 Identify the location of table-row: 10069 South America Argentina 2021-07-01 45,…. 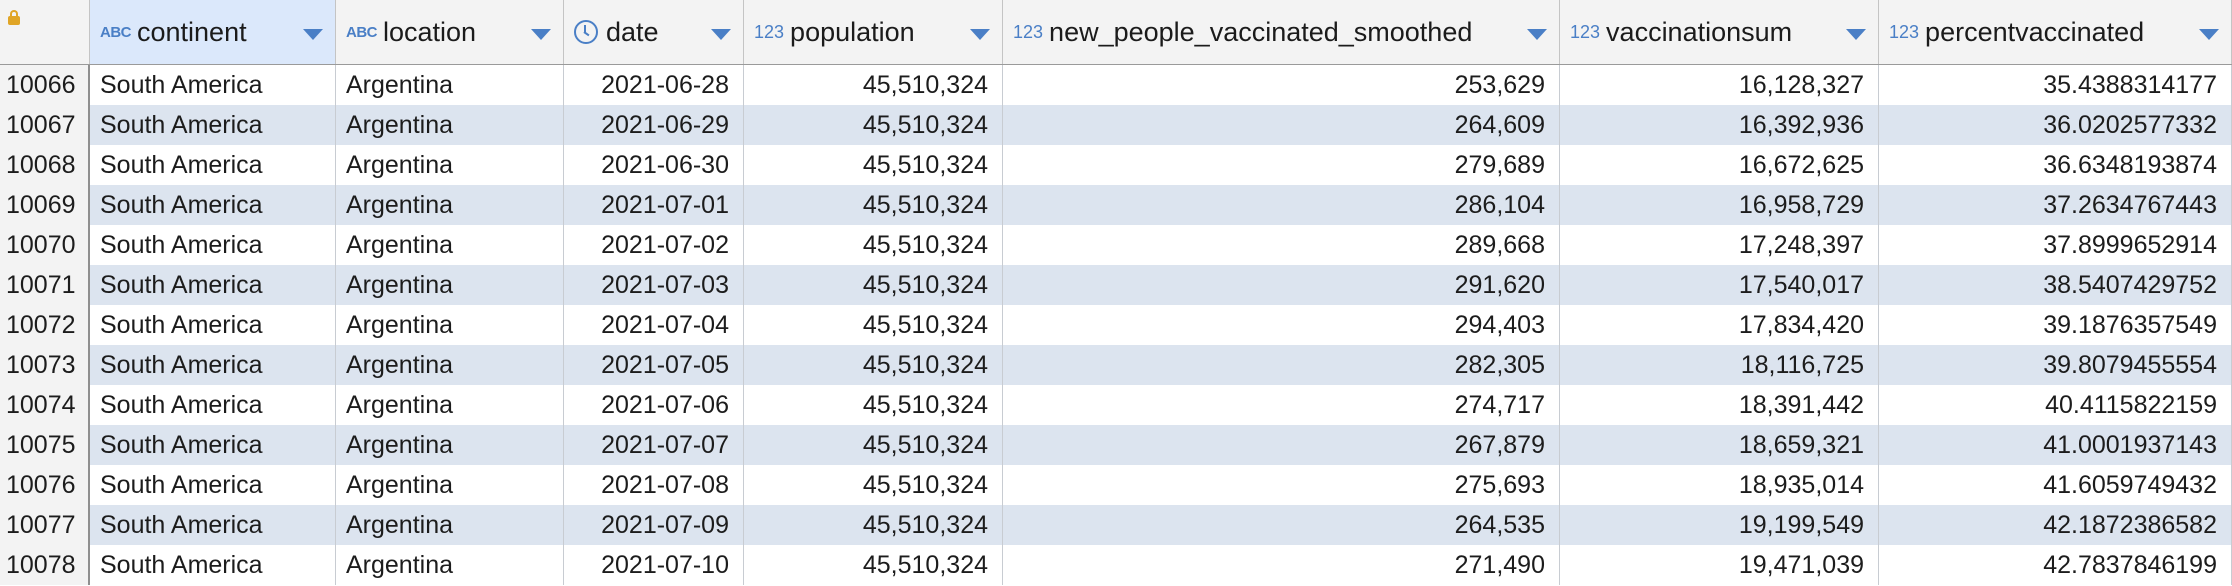
(1116, 205).